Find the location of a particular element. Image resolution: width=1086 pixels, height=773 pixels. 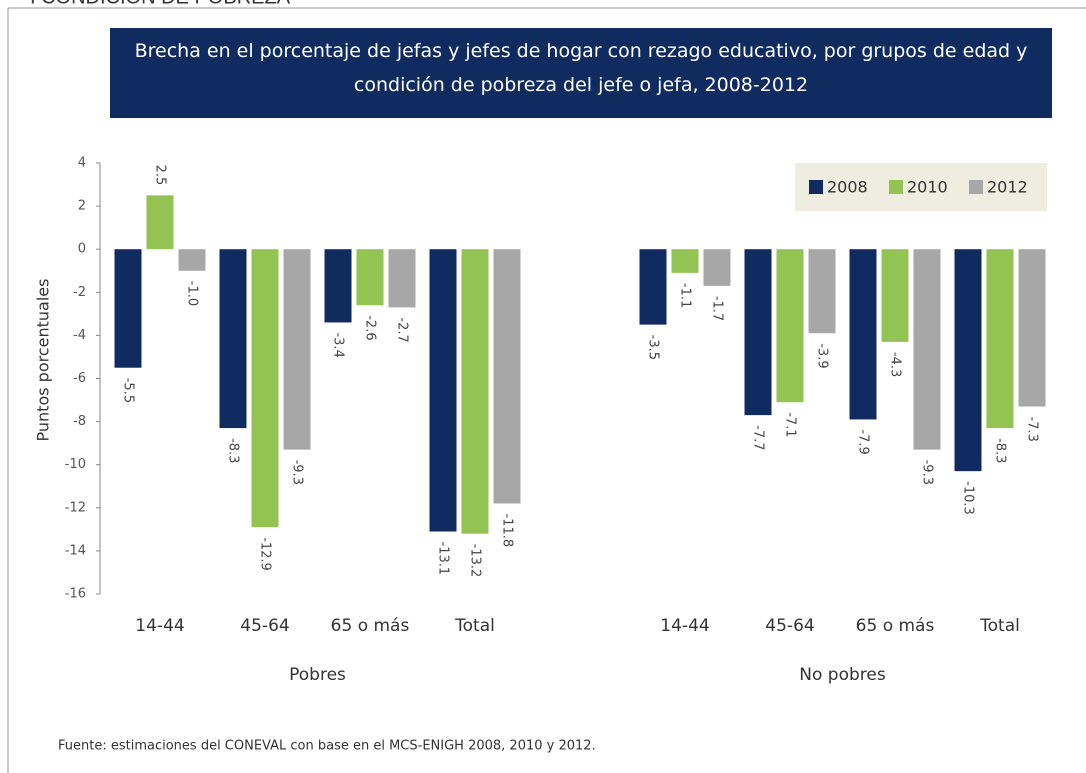

legend-label: 2010 is located at coordinates (927, 187).